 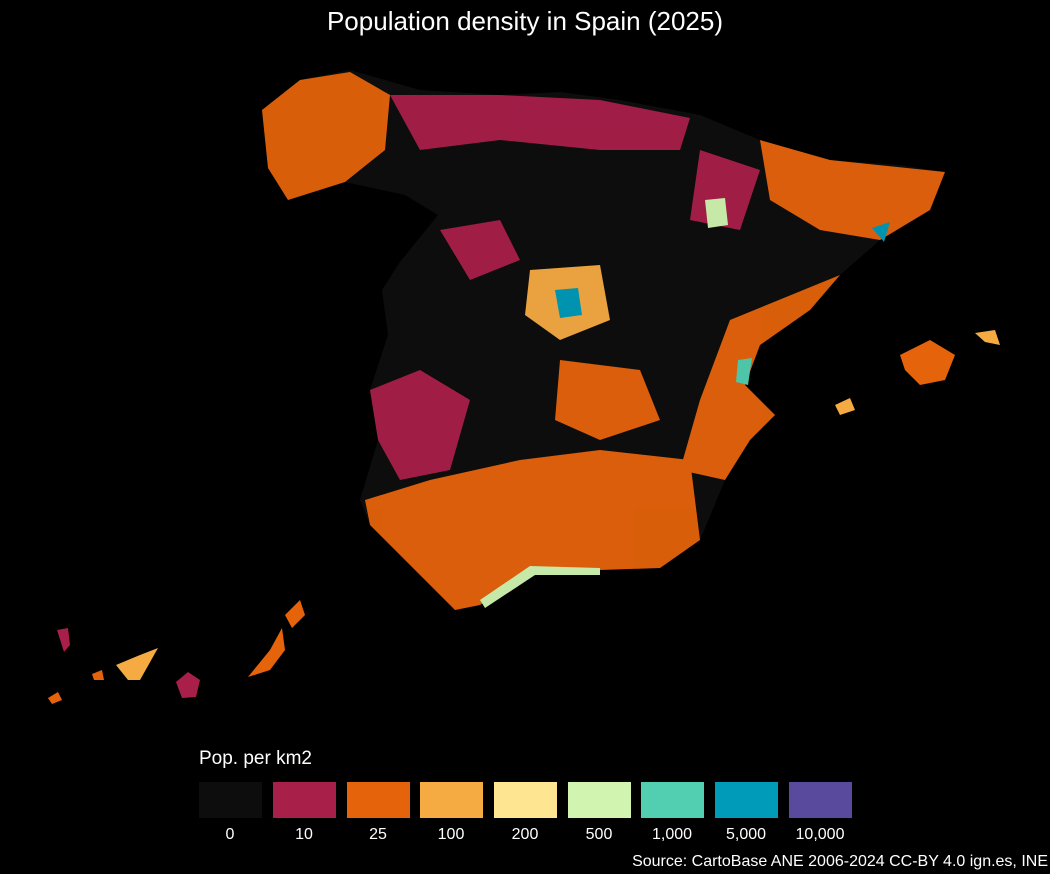 What do you see at coordinates (607, 400) in the screenshot?
I see `la-mancha-region` at bounding box center [607, 400].